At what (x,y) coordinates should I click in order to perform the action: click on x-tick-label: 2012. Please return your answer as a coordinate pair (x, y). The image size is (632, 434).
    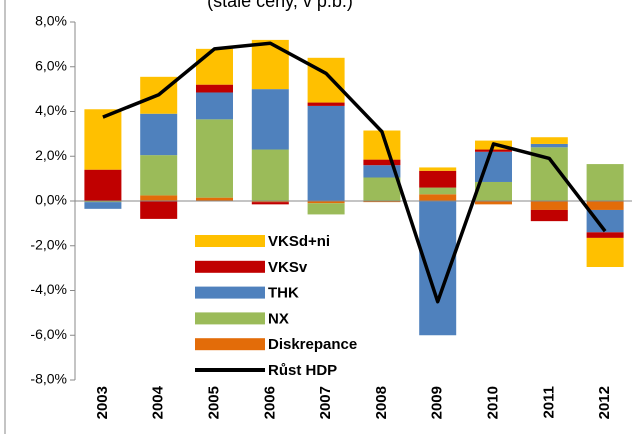
    Looking at the image, I should click on (604, 402).